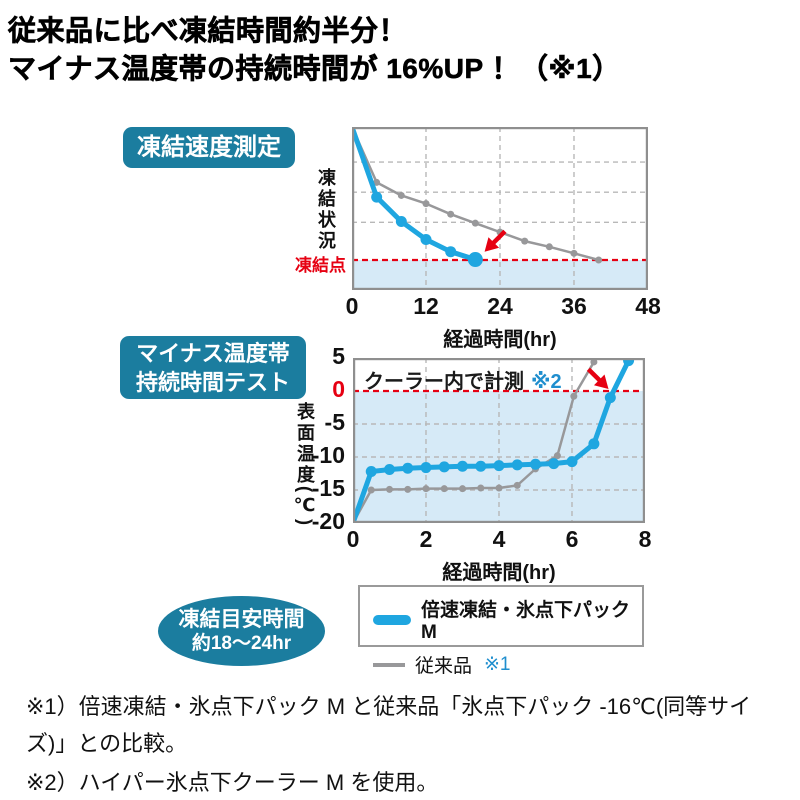 The height and width of the screenshot is (800, 800). What do you see at coordinates (314, 50) in the screenshot?
I see `page-title: 従来品に比べ凍結時間約半分！ マイナス温度帯の持続時間が 16%UP ！（※1）` at bounding box center [314, 50].